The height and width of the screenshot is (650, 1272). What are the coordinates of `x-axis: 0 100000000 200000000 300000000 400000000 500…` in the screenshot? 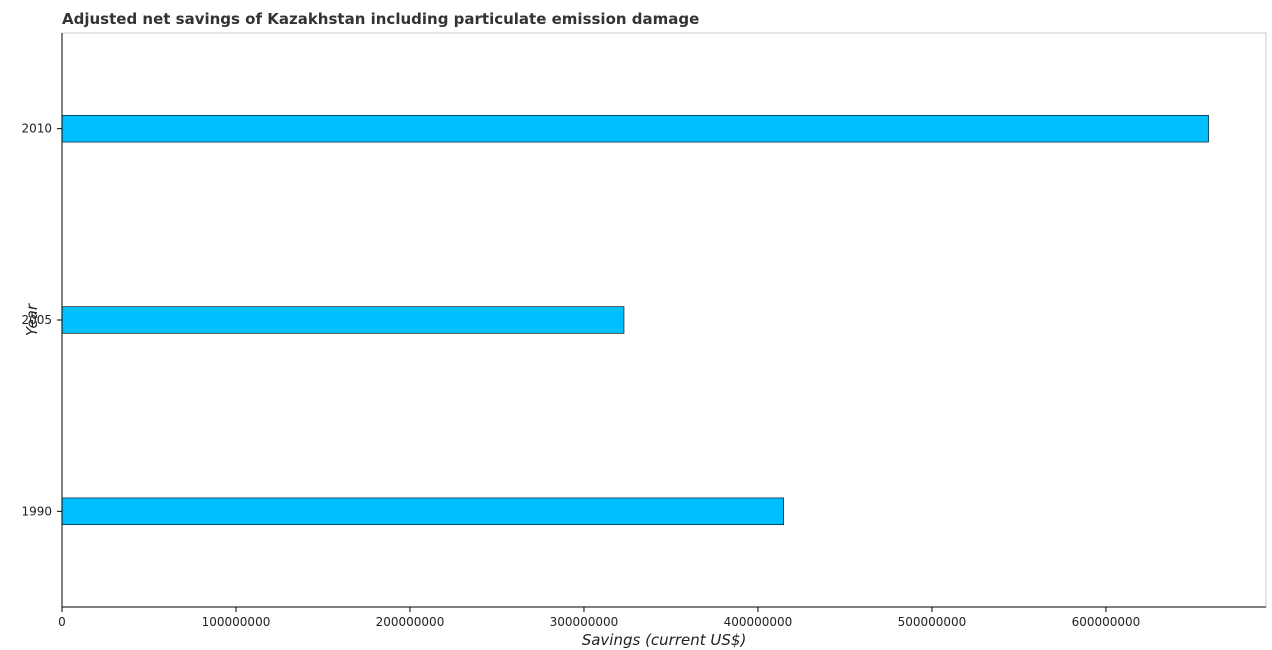 It's located at (662, 617).